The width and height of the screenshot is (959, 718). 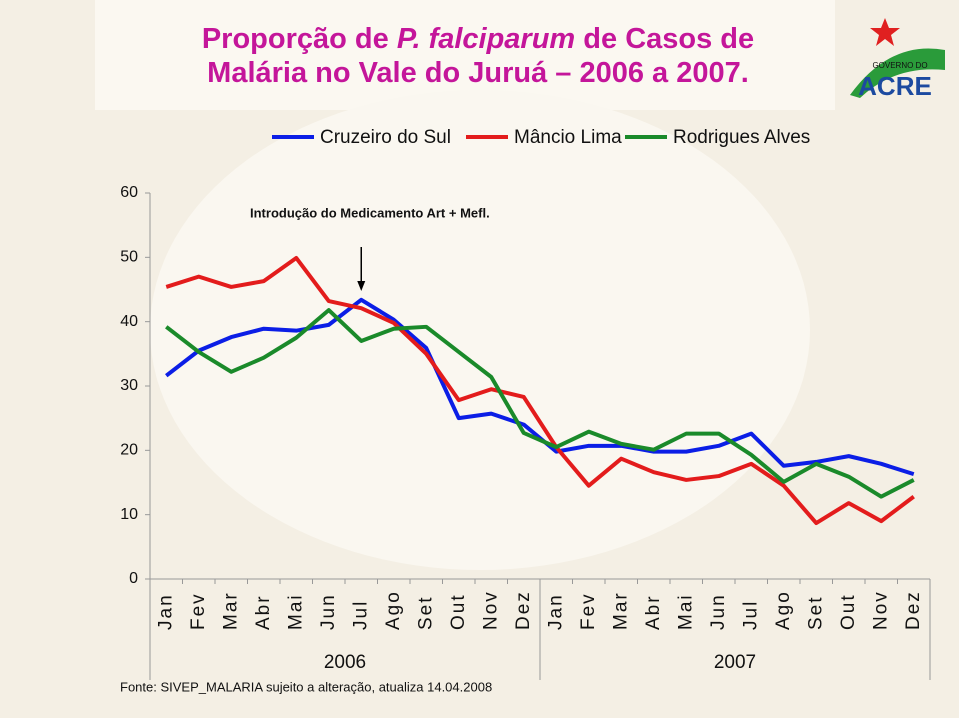 I want to click on annotation: Introdução do Medicamento Art + Mefl., so click(x=370, y=212).